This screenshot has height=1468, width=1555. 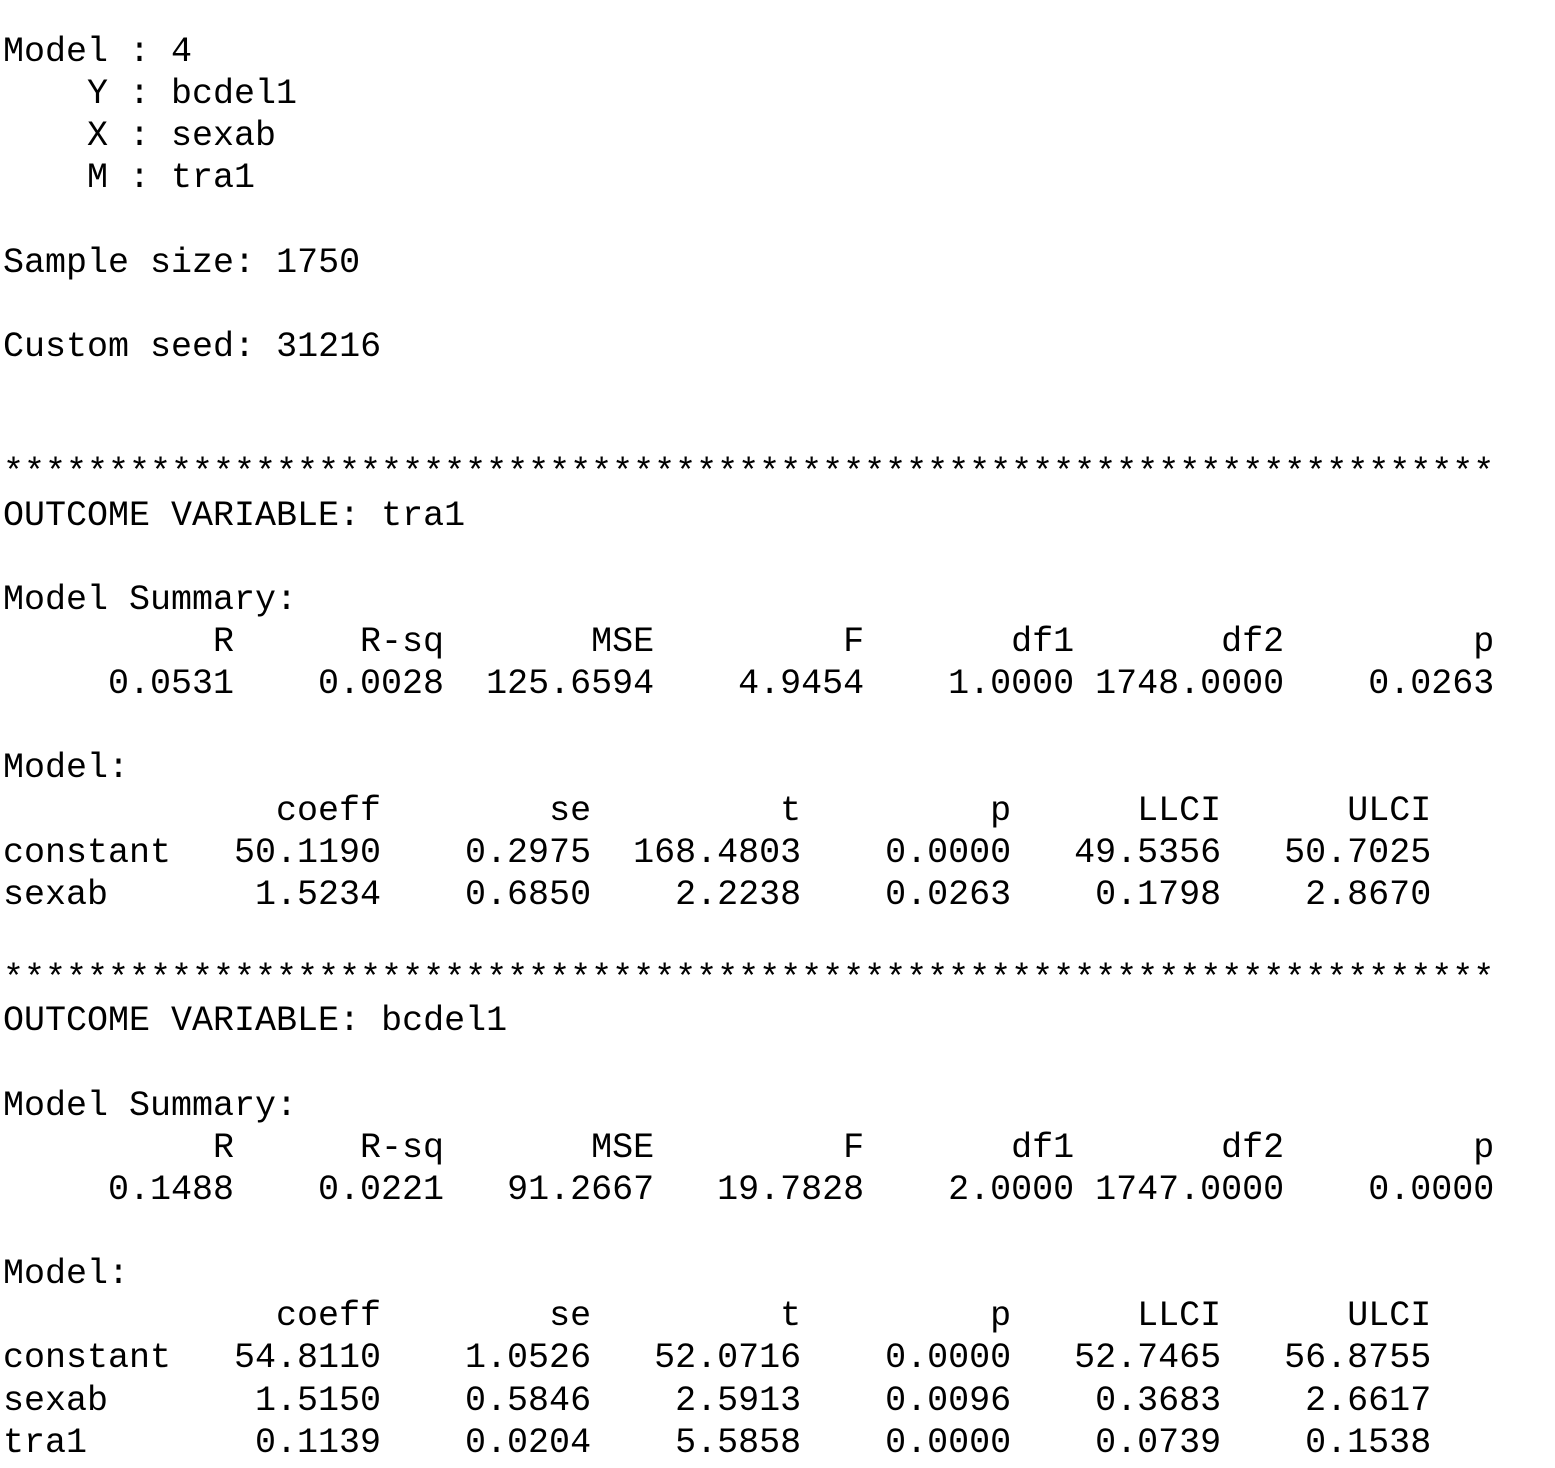 I want to click on summary-value: 4.9454, so click(x=801, y=684).